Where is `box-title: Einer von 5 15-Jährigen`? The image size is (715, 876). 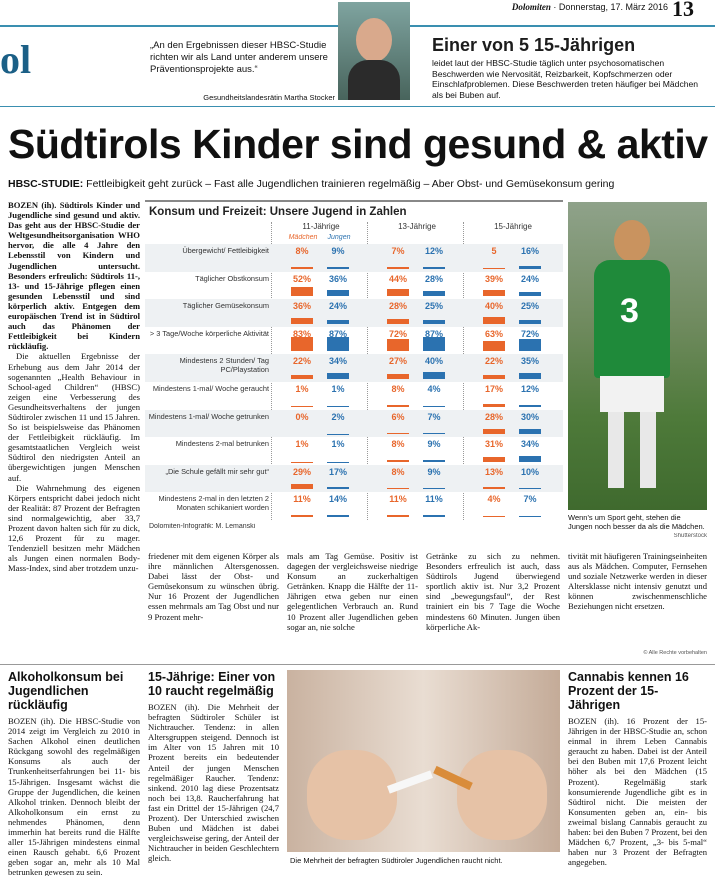
box-title: Einer von 5 15-Jährigen is located at coordinates (534, 45).